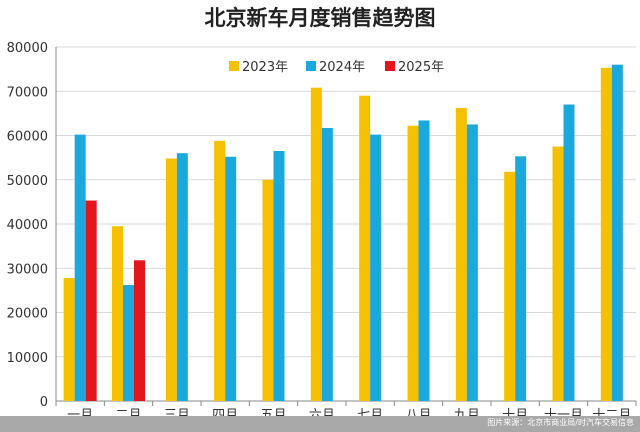 The image size is (640, 432). I want to click on y-tick-label: 30000, so click(27, 269).